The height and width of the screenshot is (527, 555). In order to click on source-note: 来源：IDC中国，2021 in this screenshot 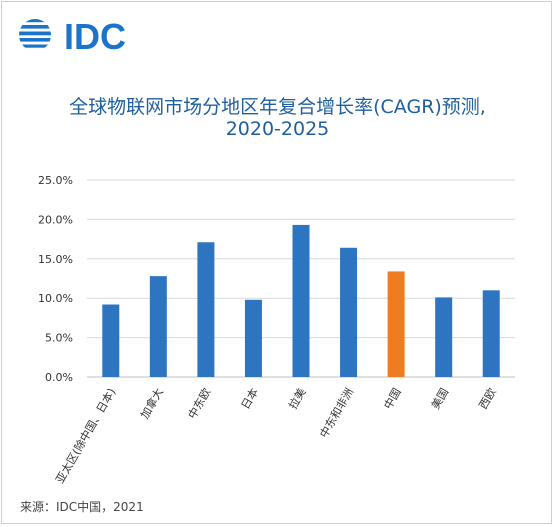, I will do `click(82, 507)`.